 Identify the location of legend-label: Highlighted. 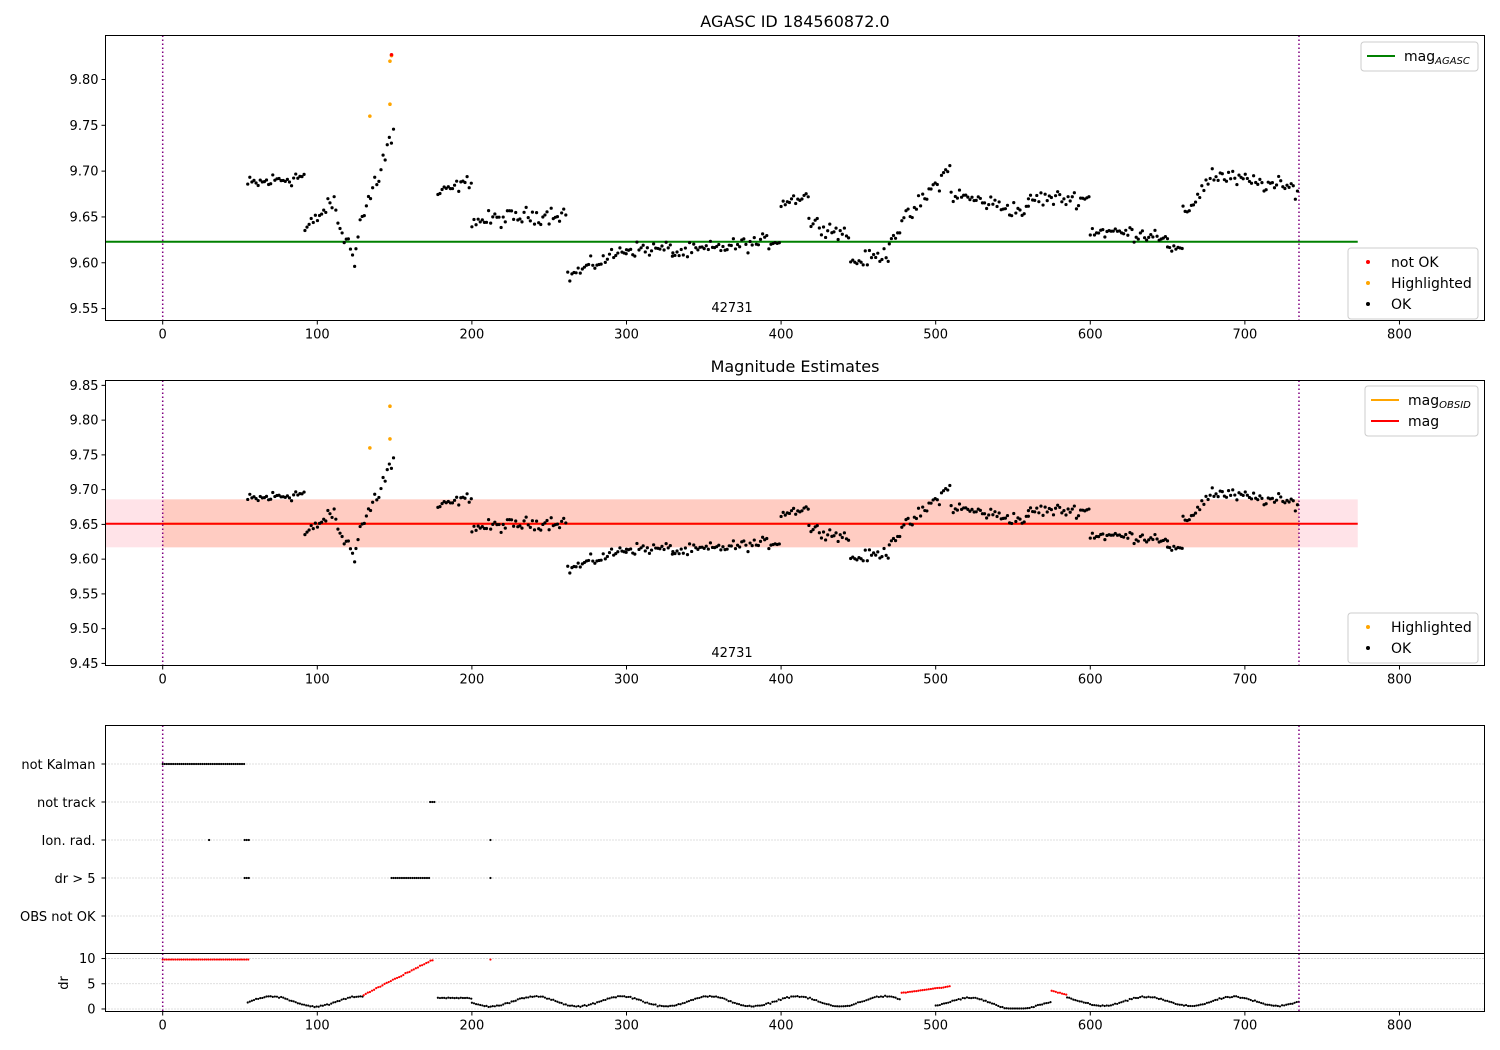
(1431, 628).